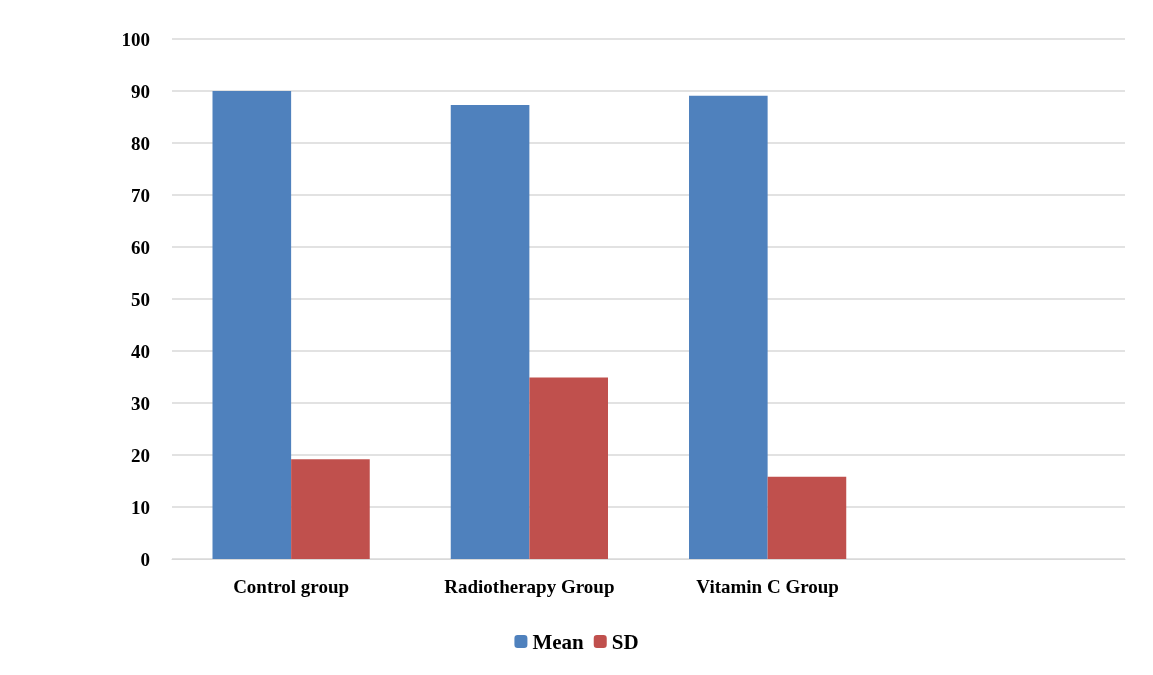 This screenshot has width=1153, height=675. I want to click on x-tick-label: Radiotherapy Group, so click(529, 586).